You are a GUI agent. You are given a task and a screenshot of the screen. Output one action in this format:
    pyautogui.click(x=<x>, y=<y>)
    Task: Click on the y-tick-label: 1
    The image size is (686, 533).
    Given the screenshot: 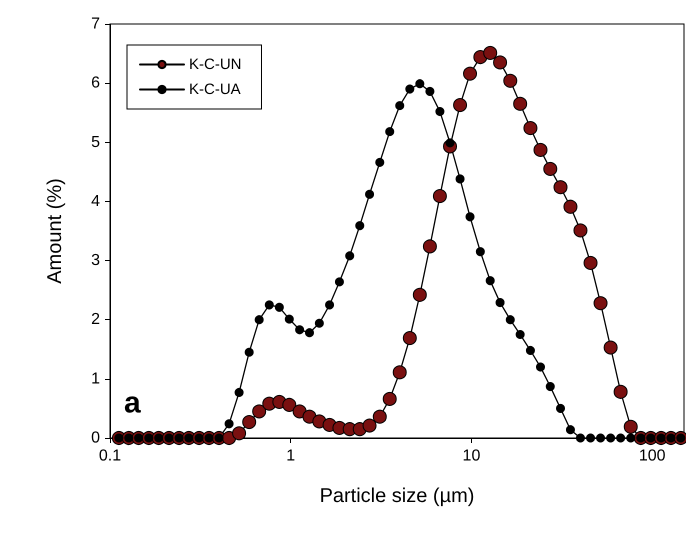 What is the action you would take?
    pyautogui.click(x=95, y=379)
    